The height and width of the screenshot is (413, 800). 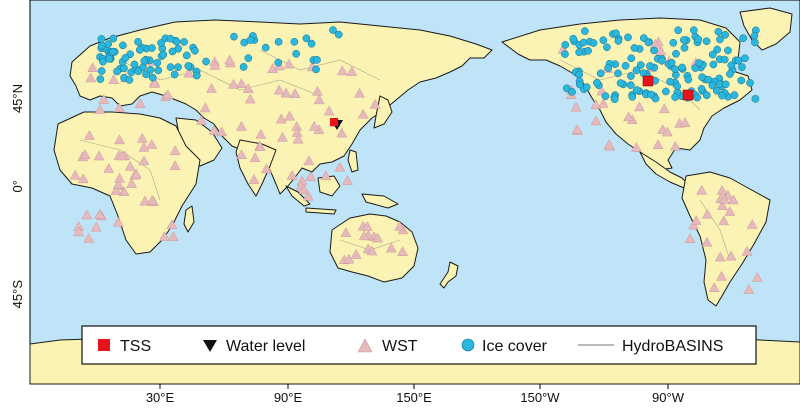 What do you see at coordinates (540, 397) in the screenshot?
I see `lon-label-150w: 150°W` at bounding box center [540, 397].